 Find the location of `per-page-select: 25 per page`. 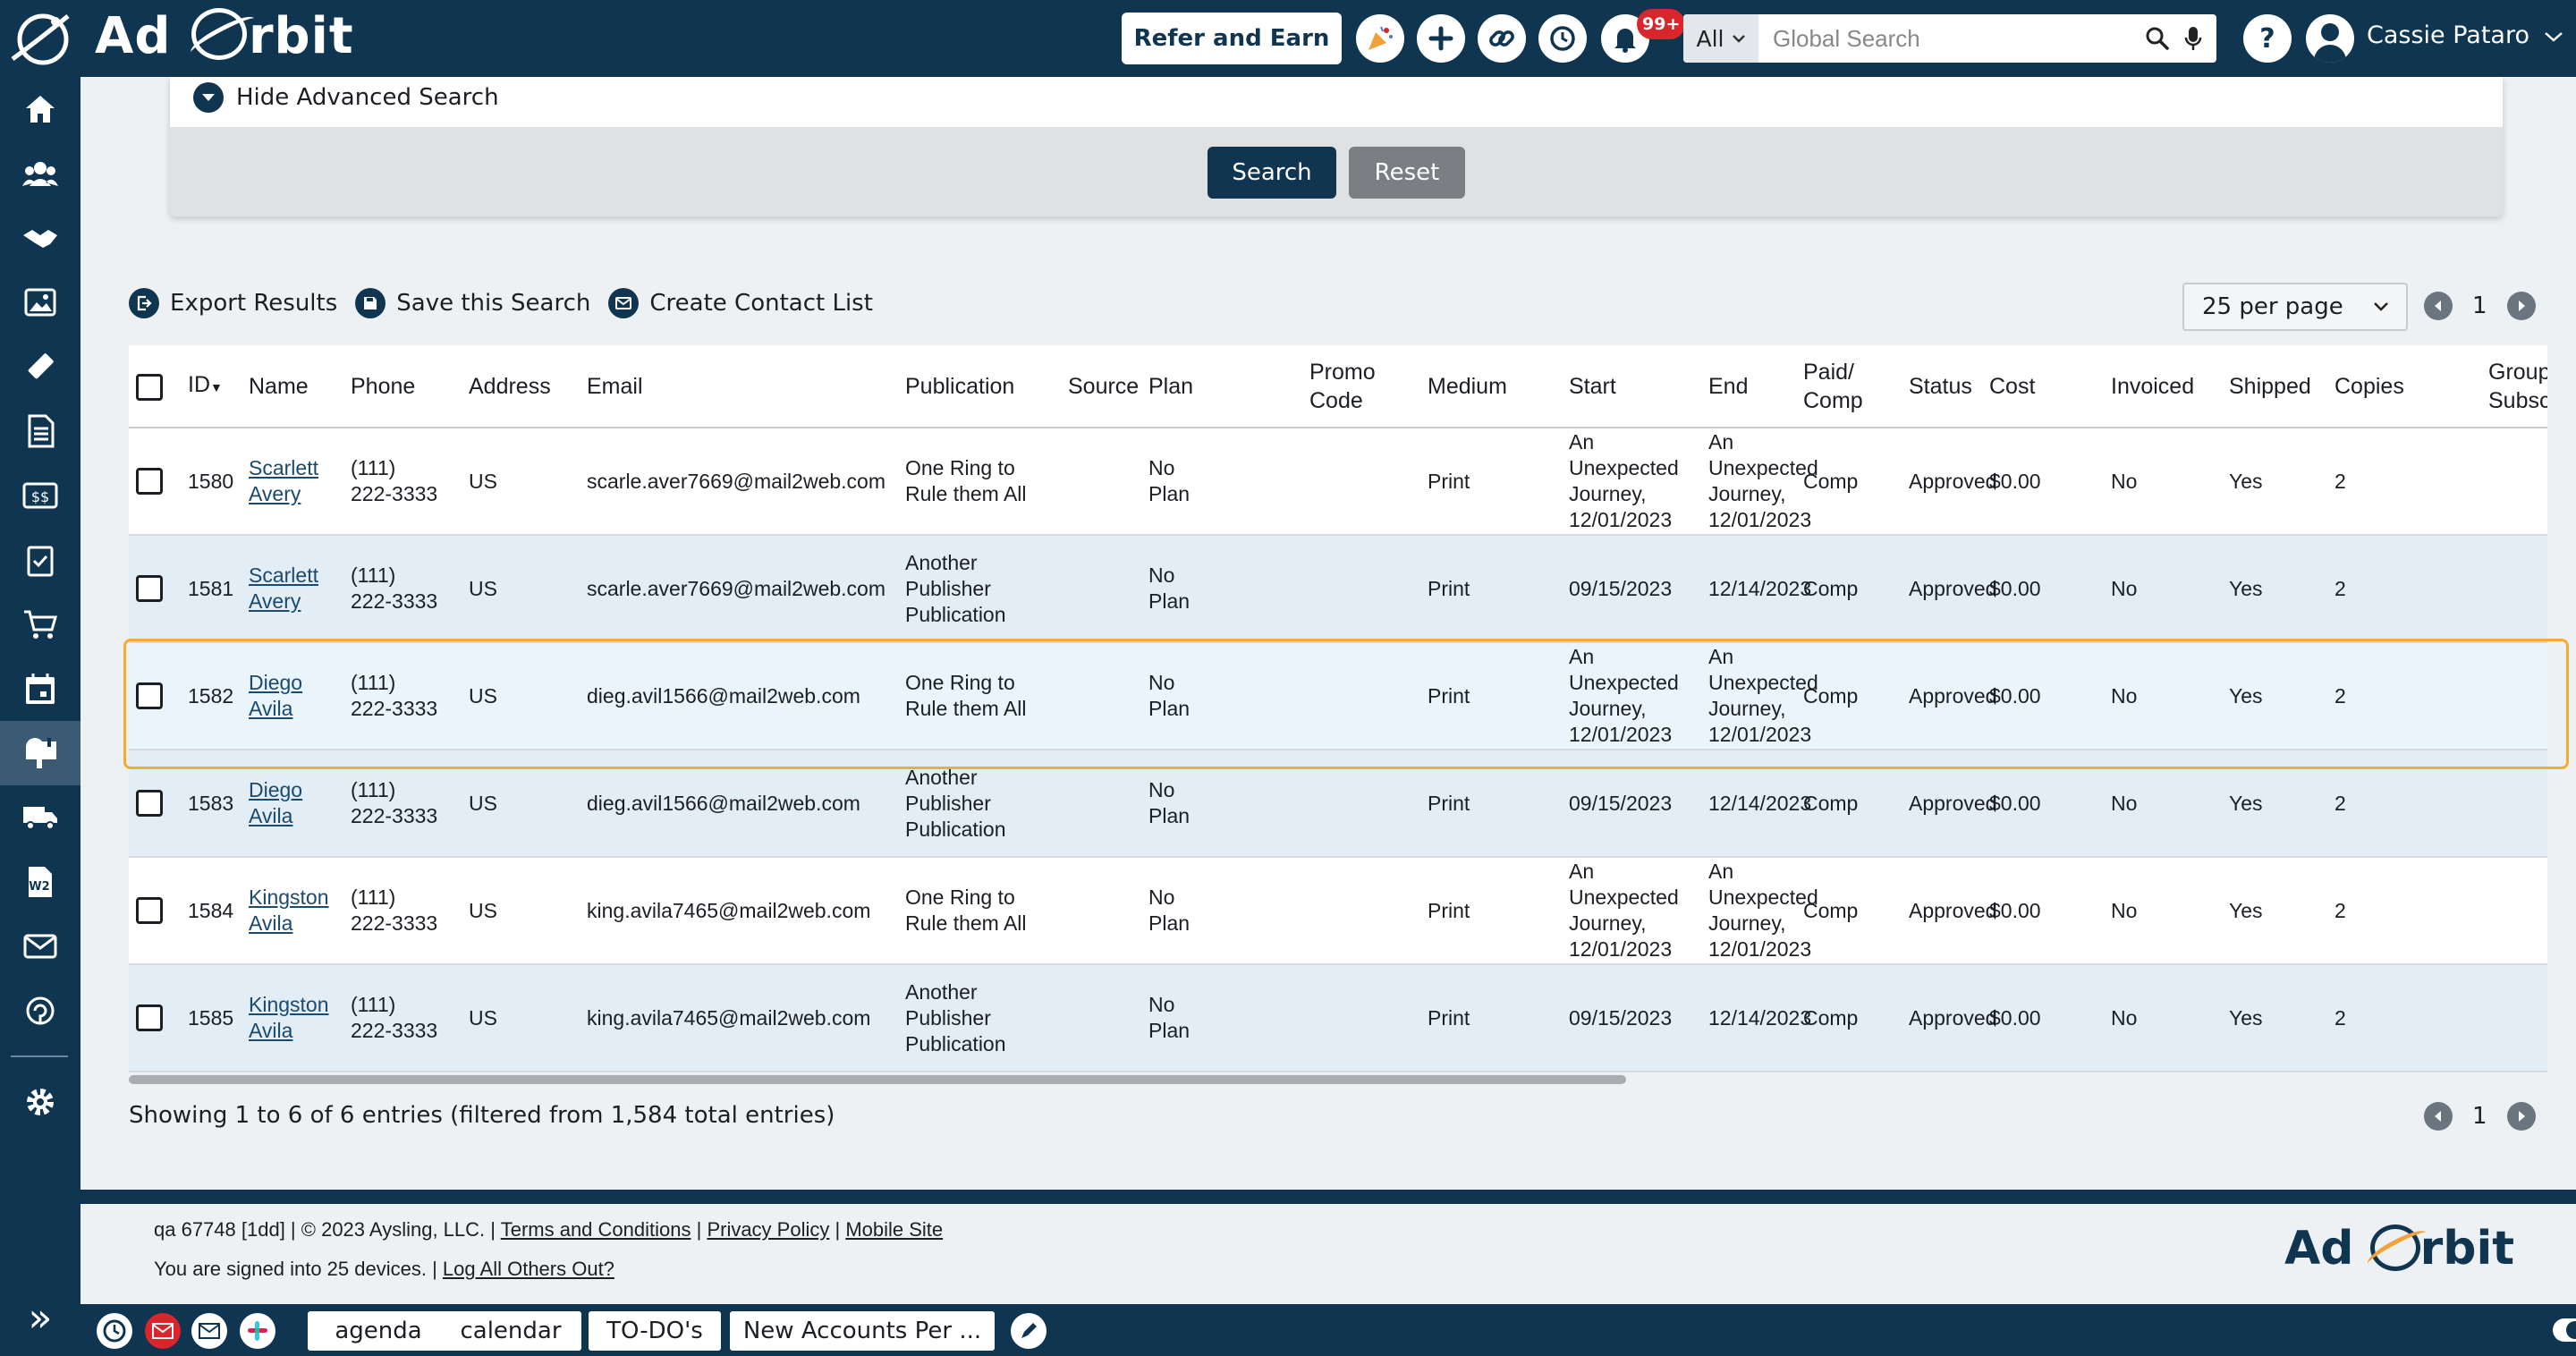

per-page-select: 25 per page is located at coordinates (2295, 307).